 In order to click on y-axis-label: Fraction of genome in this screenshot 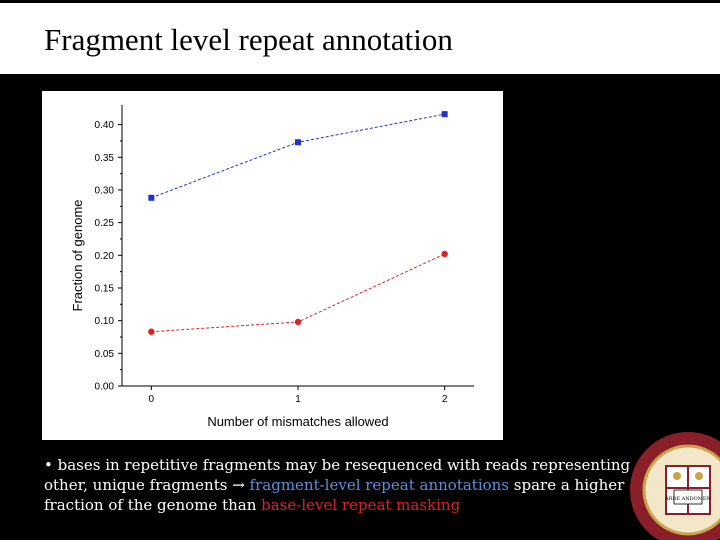, I will do `click(77, 255)`.